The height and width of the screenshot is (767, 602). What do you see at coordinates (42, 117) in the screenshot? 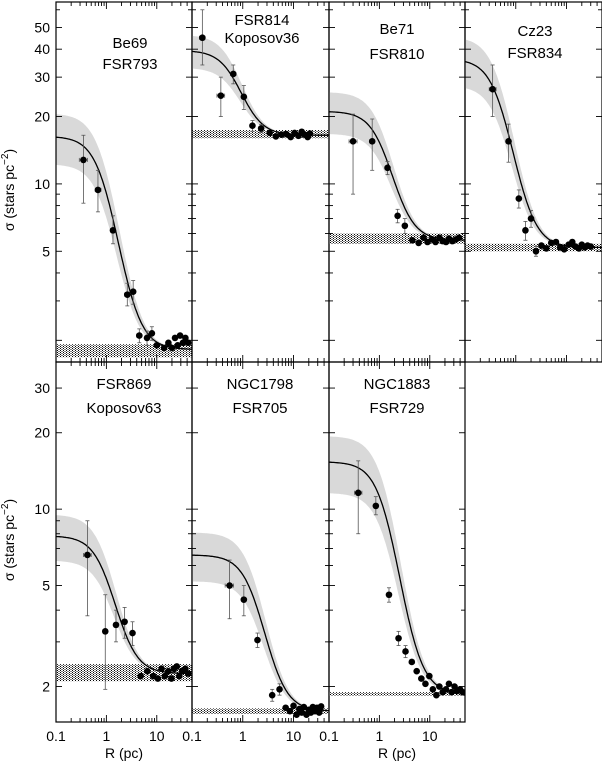
I see `y-tick-label: 20` at bounding box center [42, 117].